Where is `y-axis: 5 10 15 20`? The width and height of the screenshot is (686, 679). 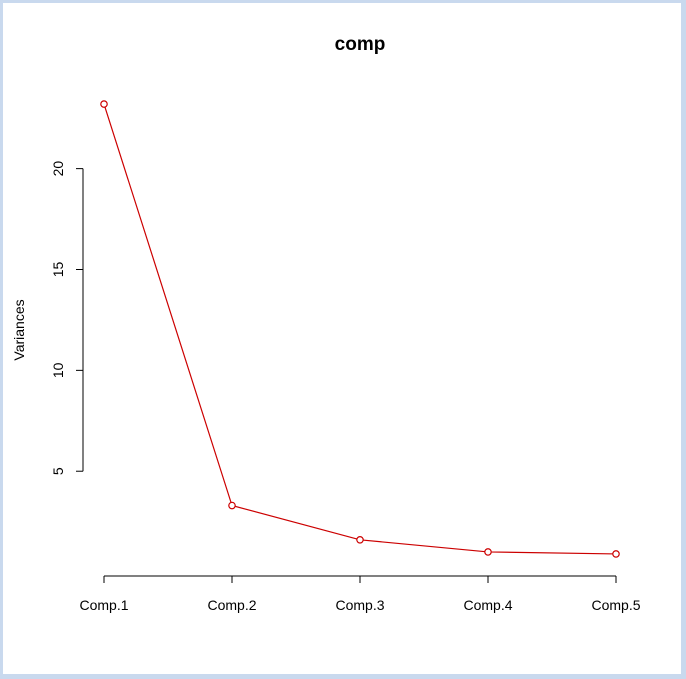
y-axis: 5 10 15 20 is located at coordinates (67, 318).